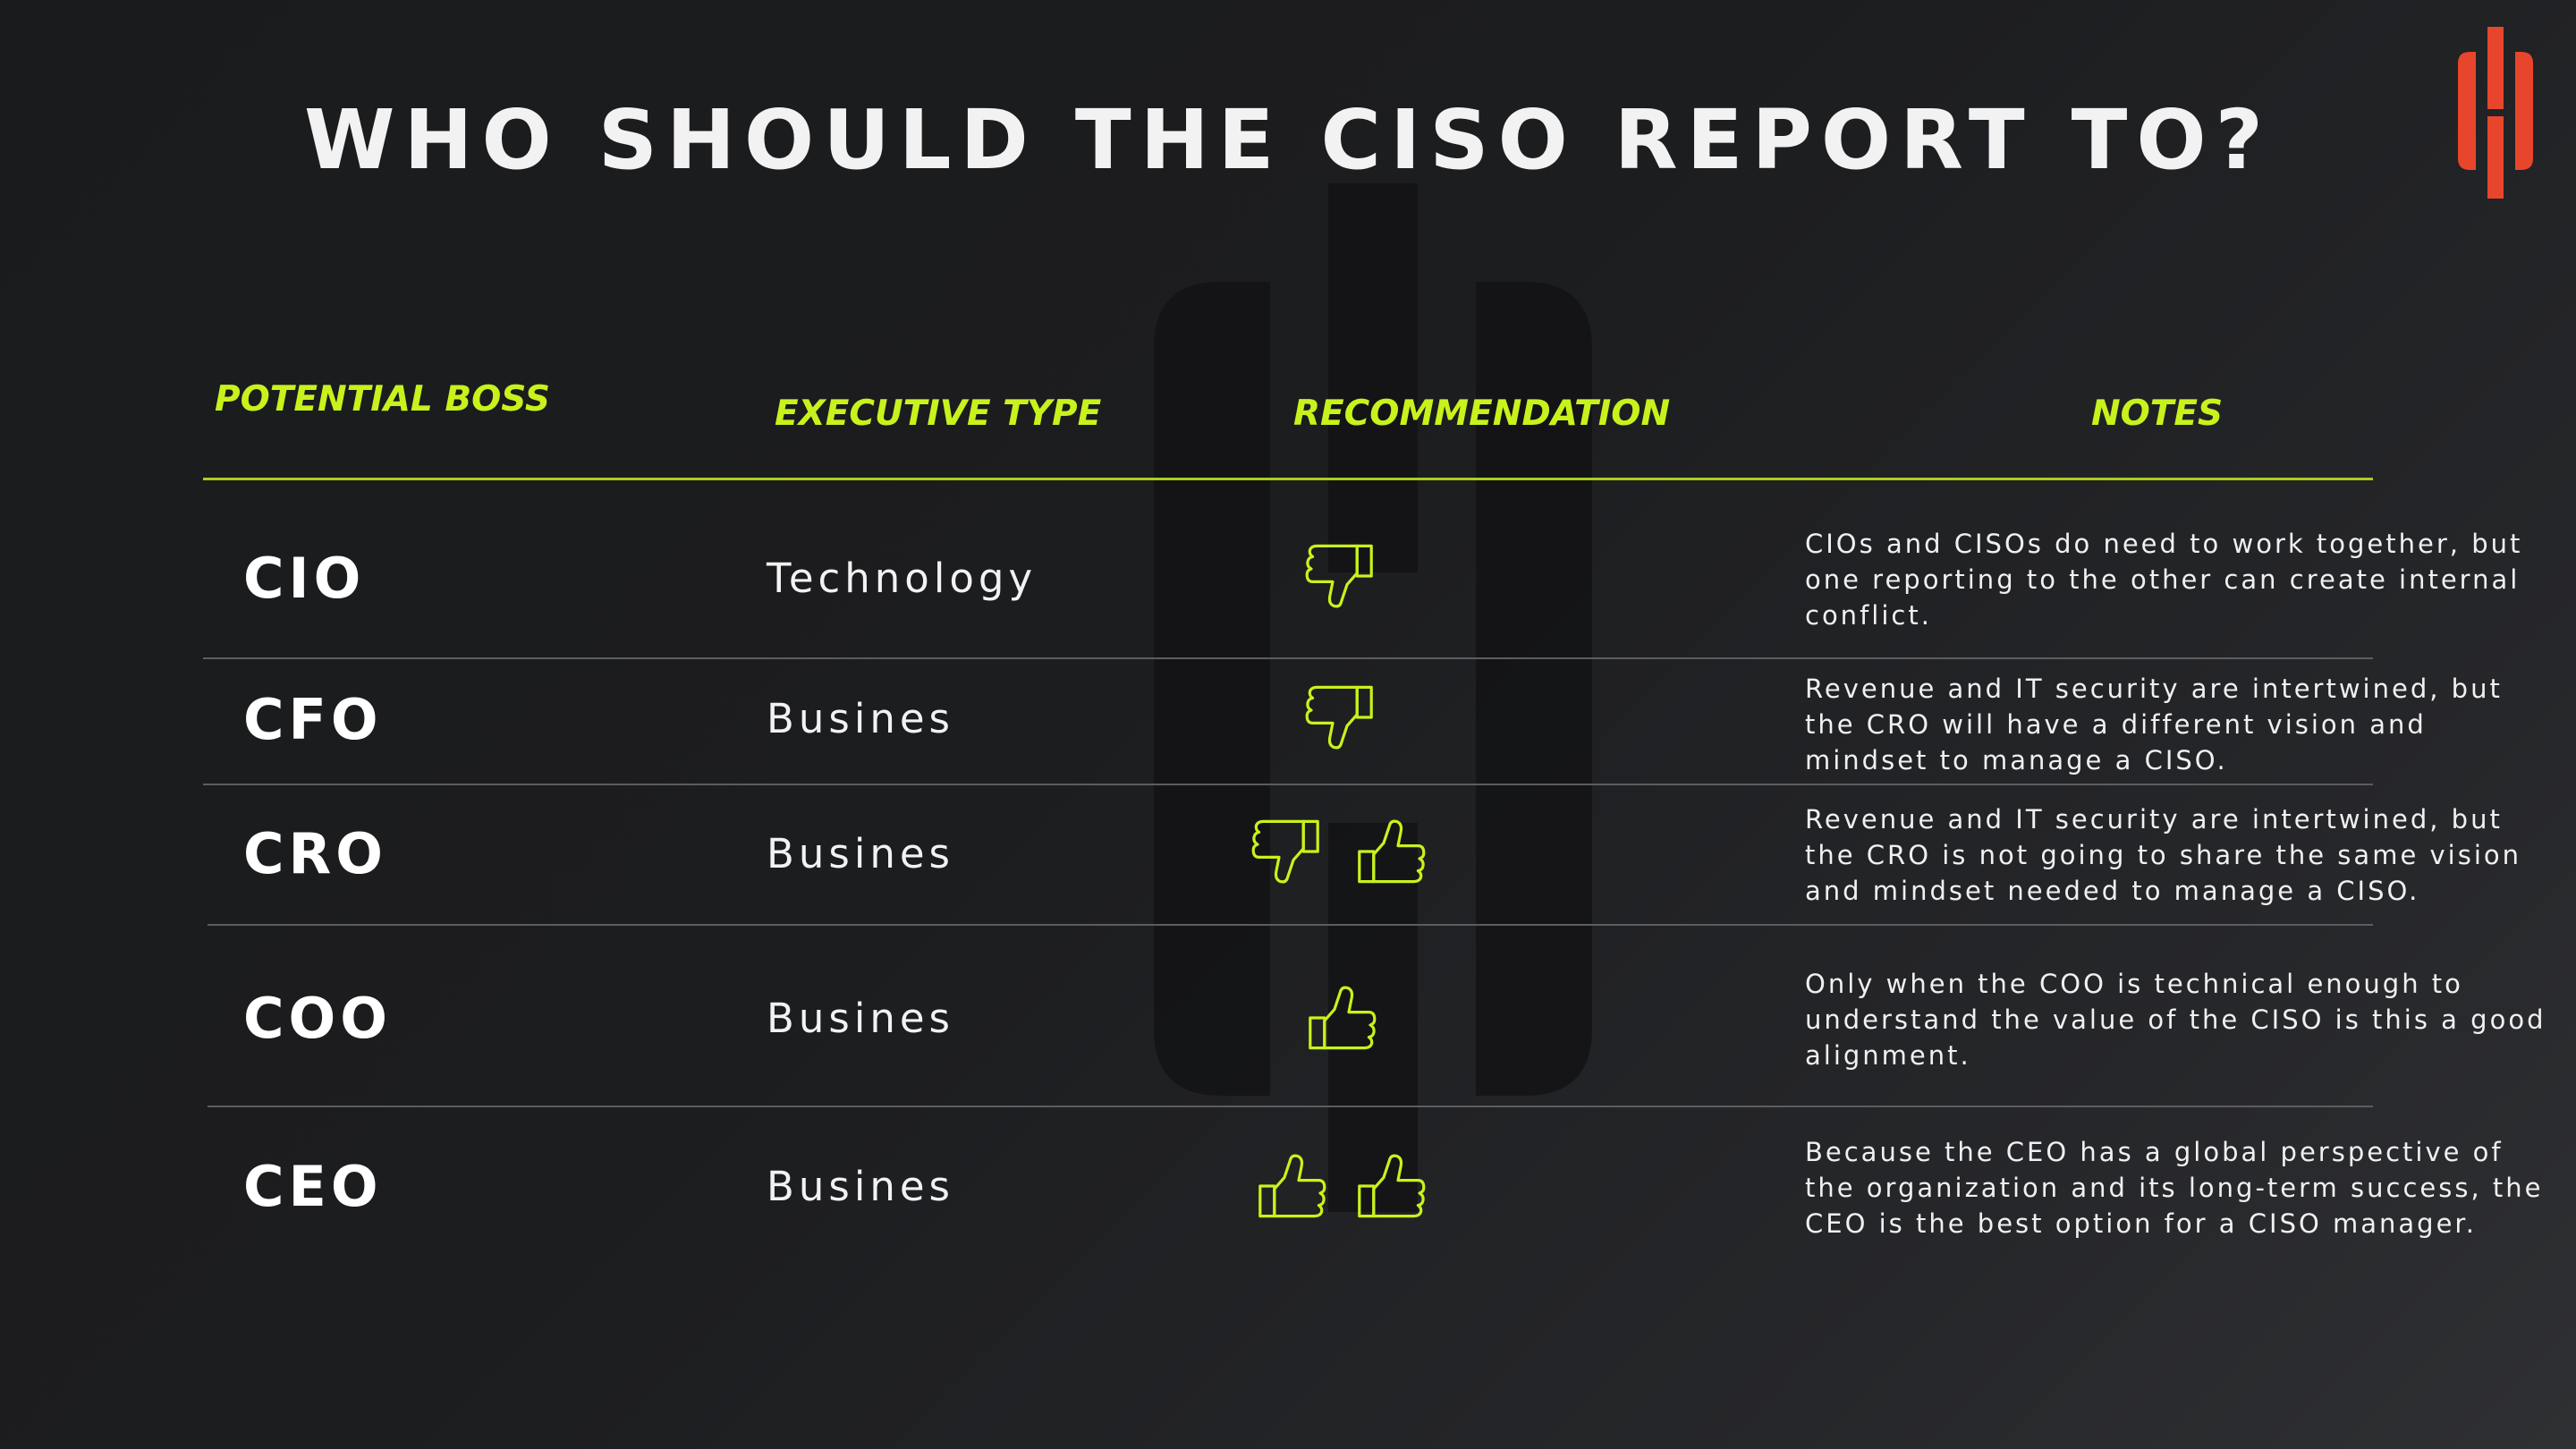 Image resolution: width=2576 pixels, height=1449 pixels. What do you see at coordinates (902, 578) in the screenshot?
I see `executive-type: Technology` at bounding box center [902, 578].